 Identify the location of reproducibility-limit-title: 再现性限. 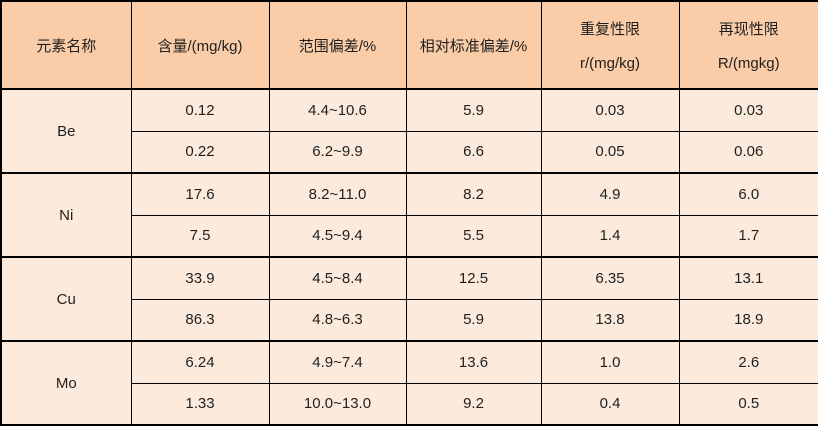
(749, 28).